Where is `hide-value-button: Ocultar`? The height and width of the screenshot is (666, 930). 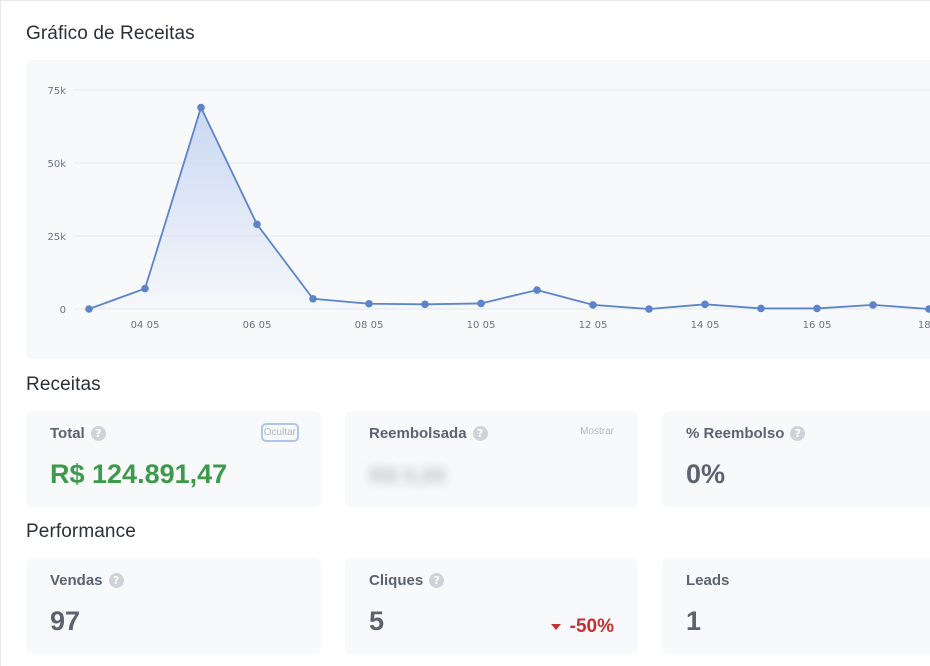
hide-value-button: Ocultar is located at coordinates (279, 432).